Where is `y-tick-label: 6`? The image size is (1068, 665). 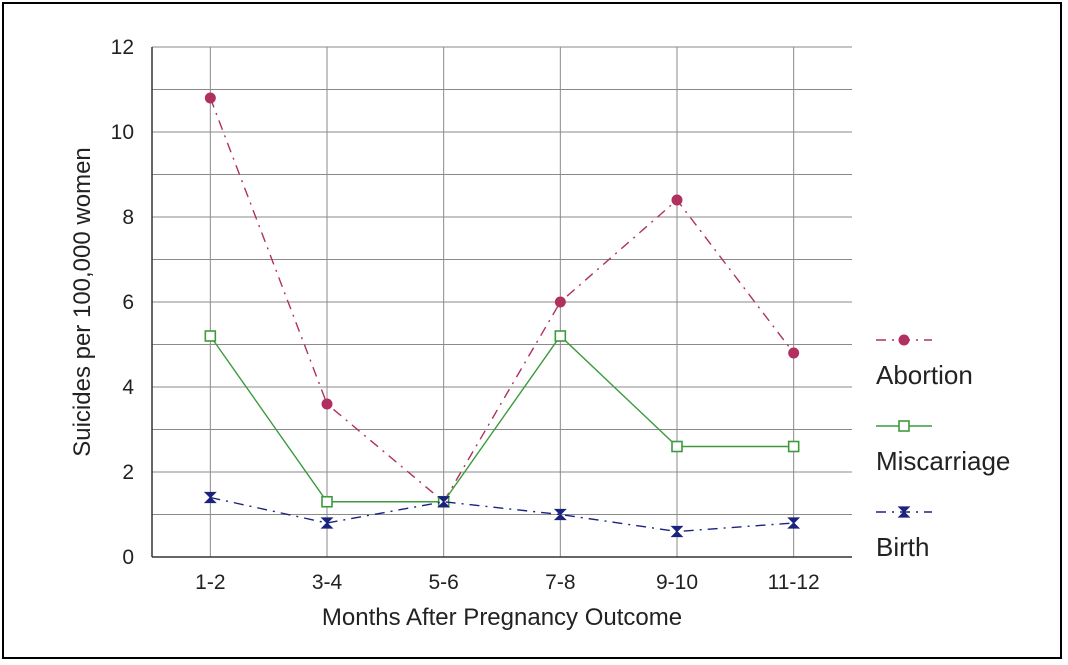 y-tick-label: 6 is located at coordinates (128, 302).